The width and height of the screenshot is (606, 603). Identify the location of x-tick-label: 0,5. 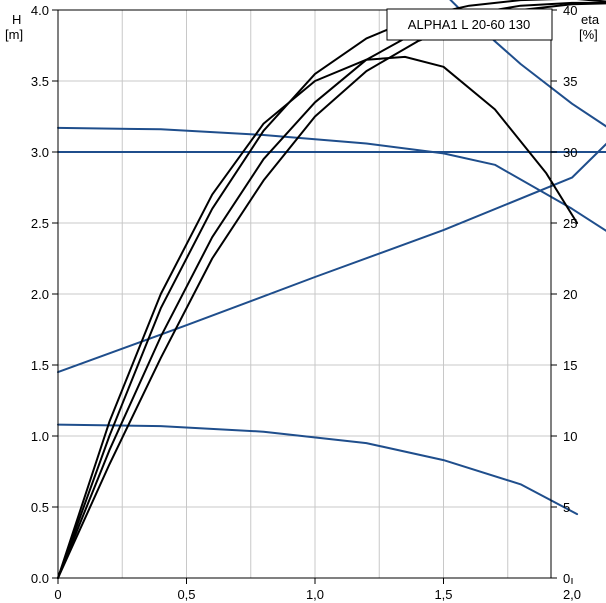
(186, 594).